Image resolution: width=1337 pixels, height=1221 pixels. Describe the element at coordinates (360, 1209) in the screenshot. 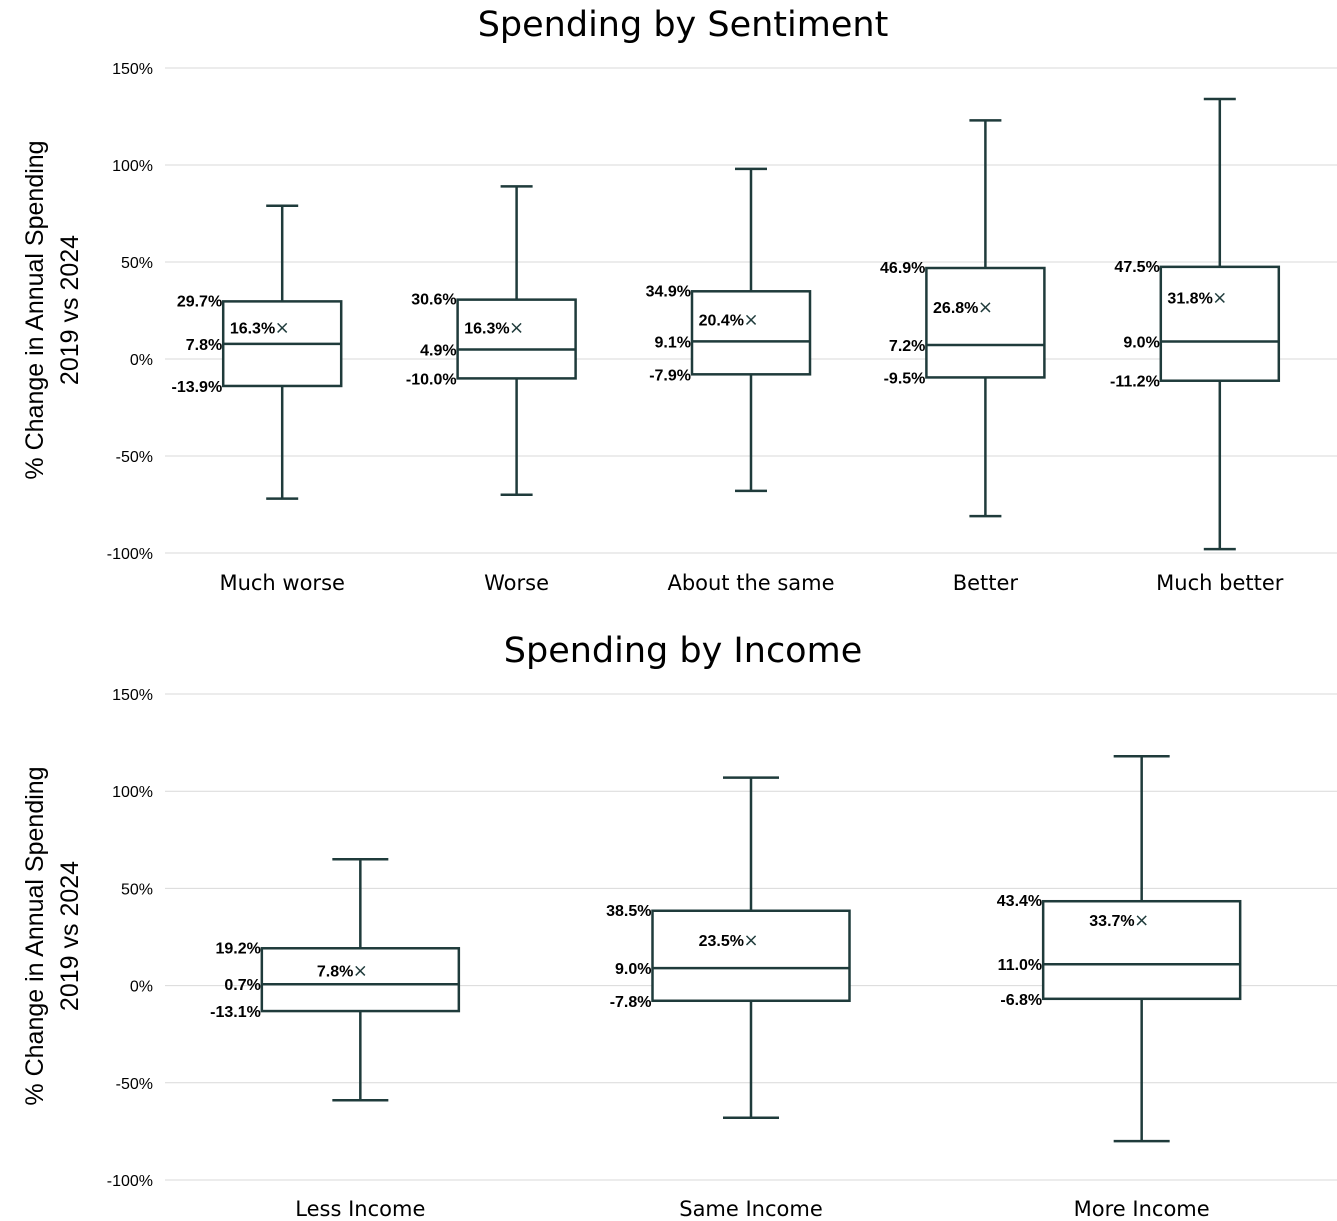

I see `x-tick-label: Less Income` at that location.